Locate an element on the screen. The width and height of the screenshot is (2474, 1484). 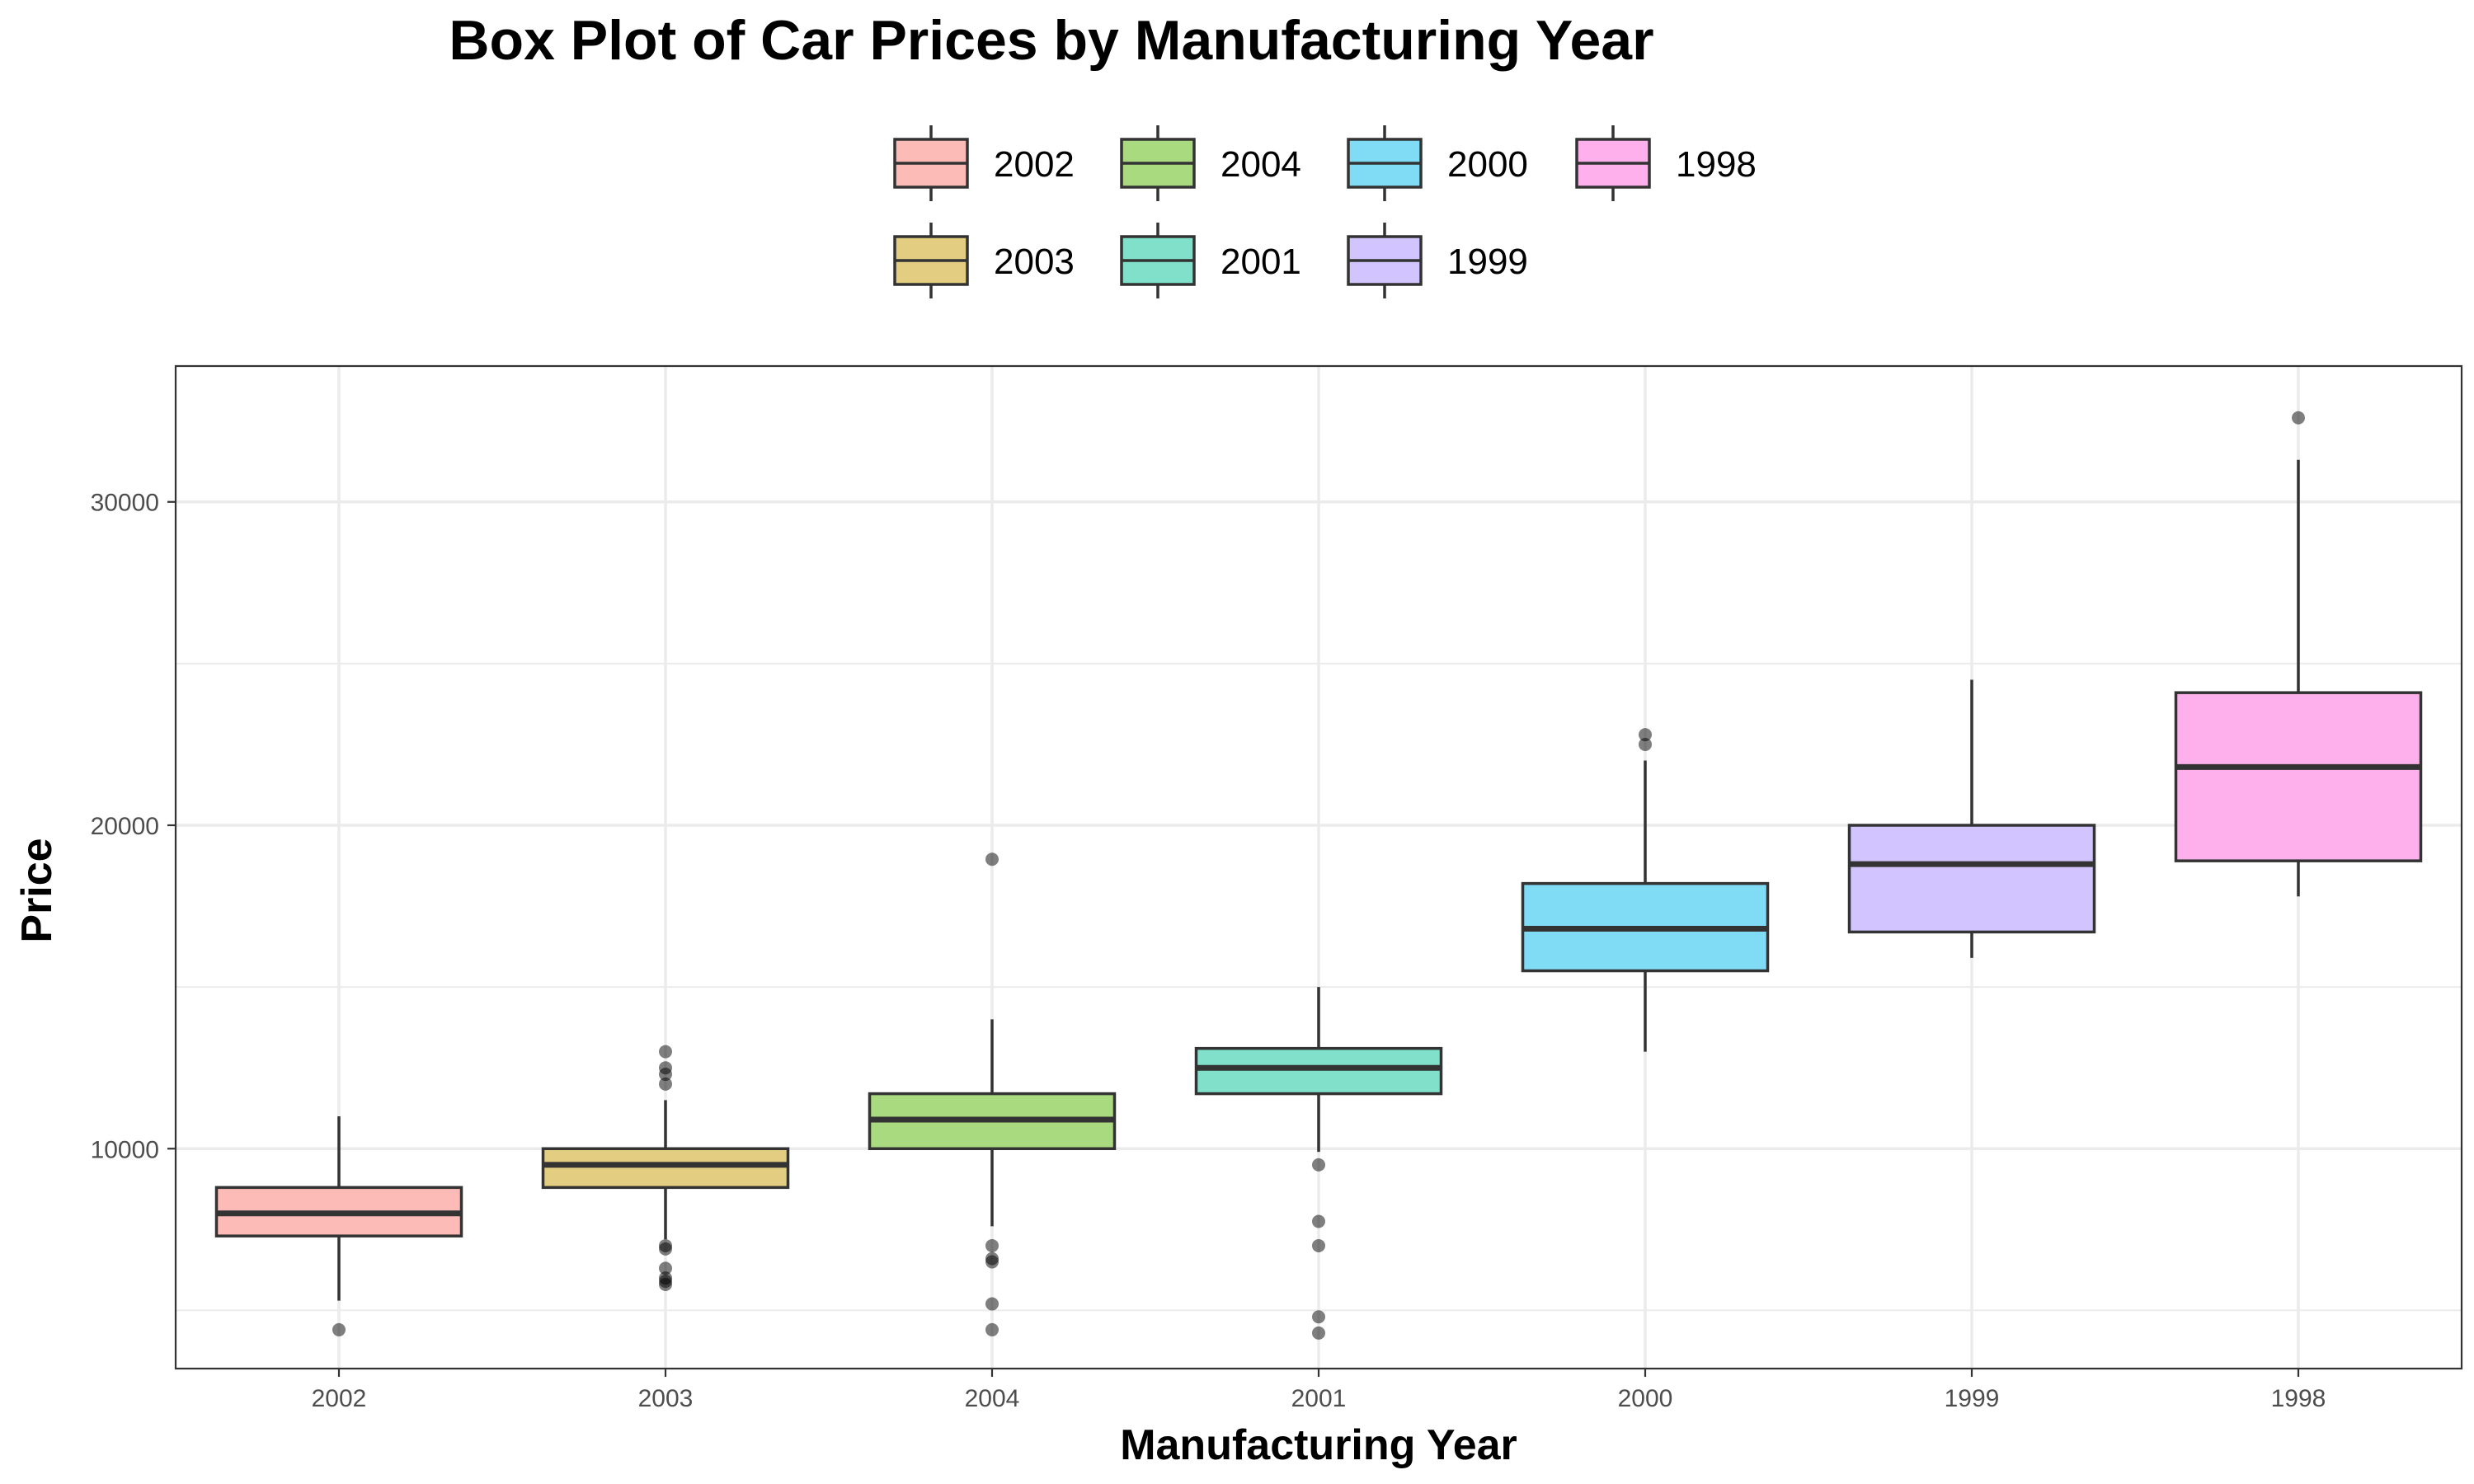
x-axis-title: Manufacturing Year is located at coordinates (1318, 1445).